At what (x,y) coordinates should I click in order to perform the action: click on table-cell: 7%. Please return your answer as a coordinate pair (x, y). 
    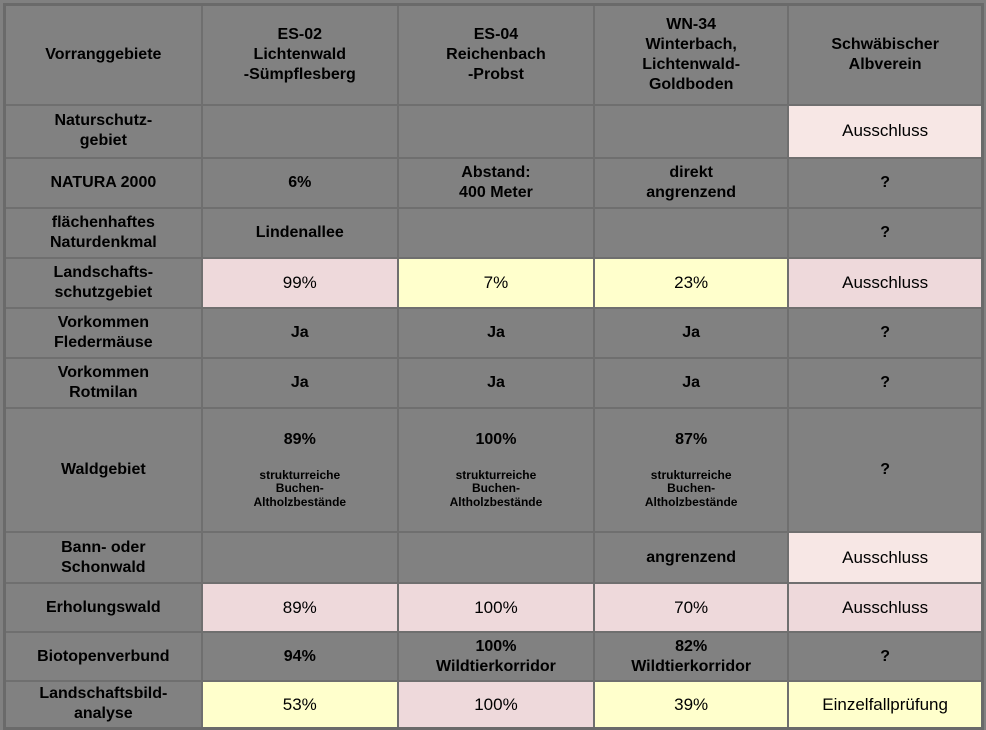
    Looking at the image, I should click on (496, 282).